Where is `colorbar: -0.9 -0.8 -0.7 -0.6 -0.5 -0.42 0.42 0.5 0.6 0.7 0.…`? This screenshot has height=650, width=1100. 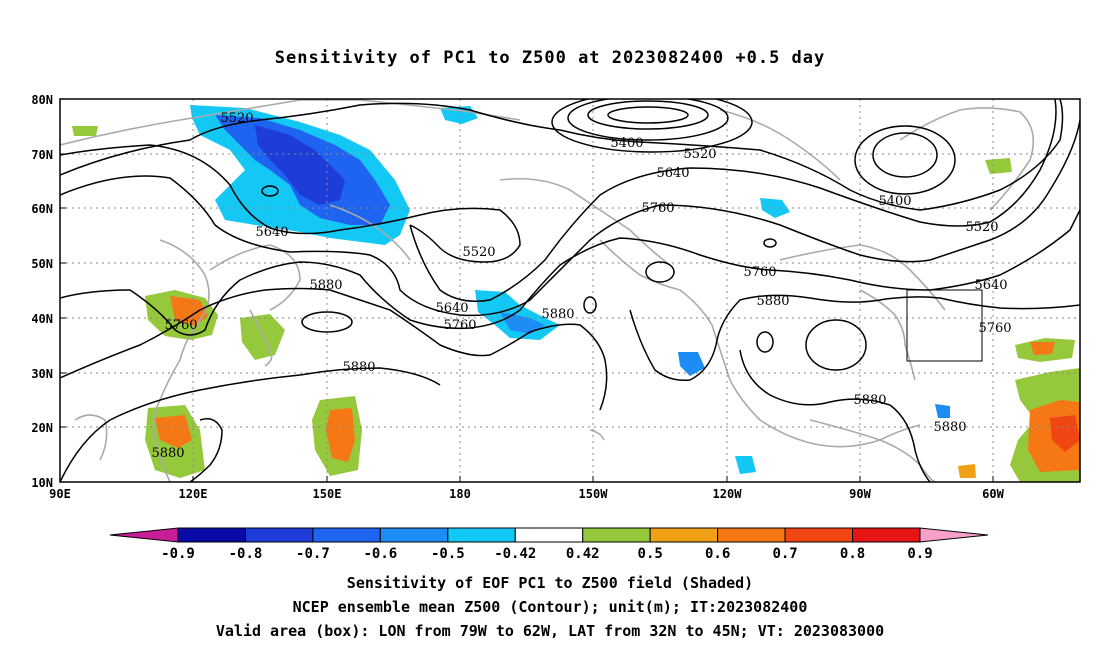 colorbar: -0.9 -0.8 -0.7 -0.6 -0.5 -0.42 0.42 0.5 0.6 0.7 0.… is located at coordinates (549, 544).